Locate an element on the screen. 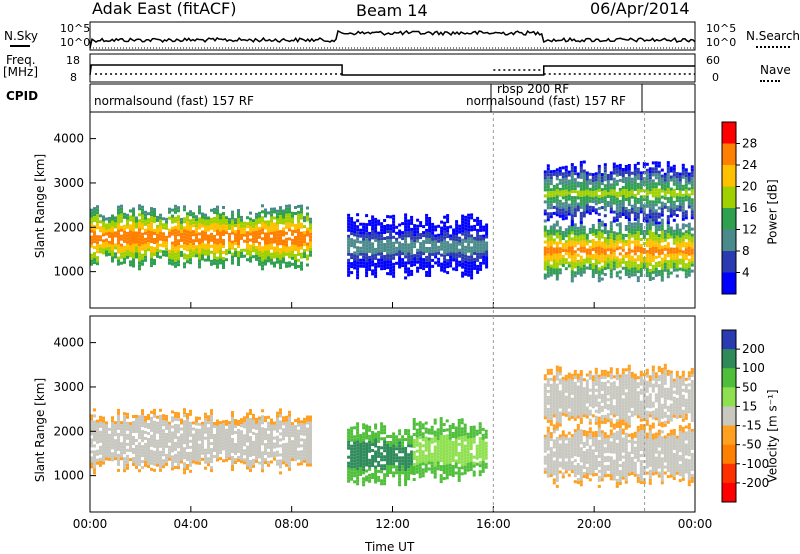  colorbar-tick-label: 16 is located at coordinates (749, 208).